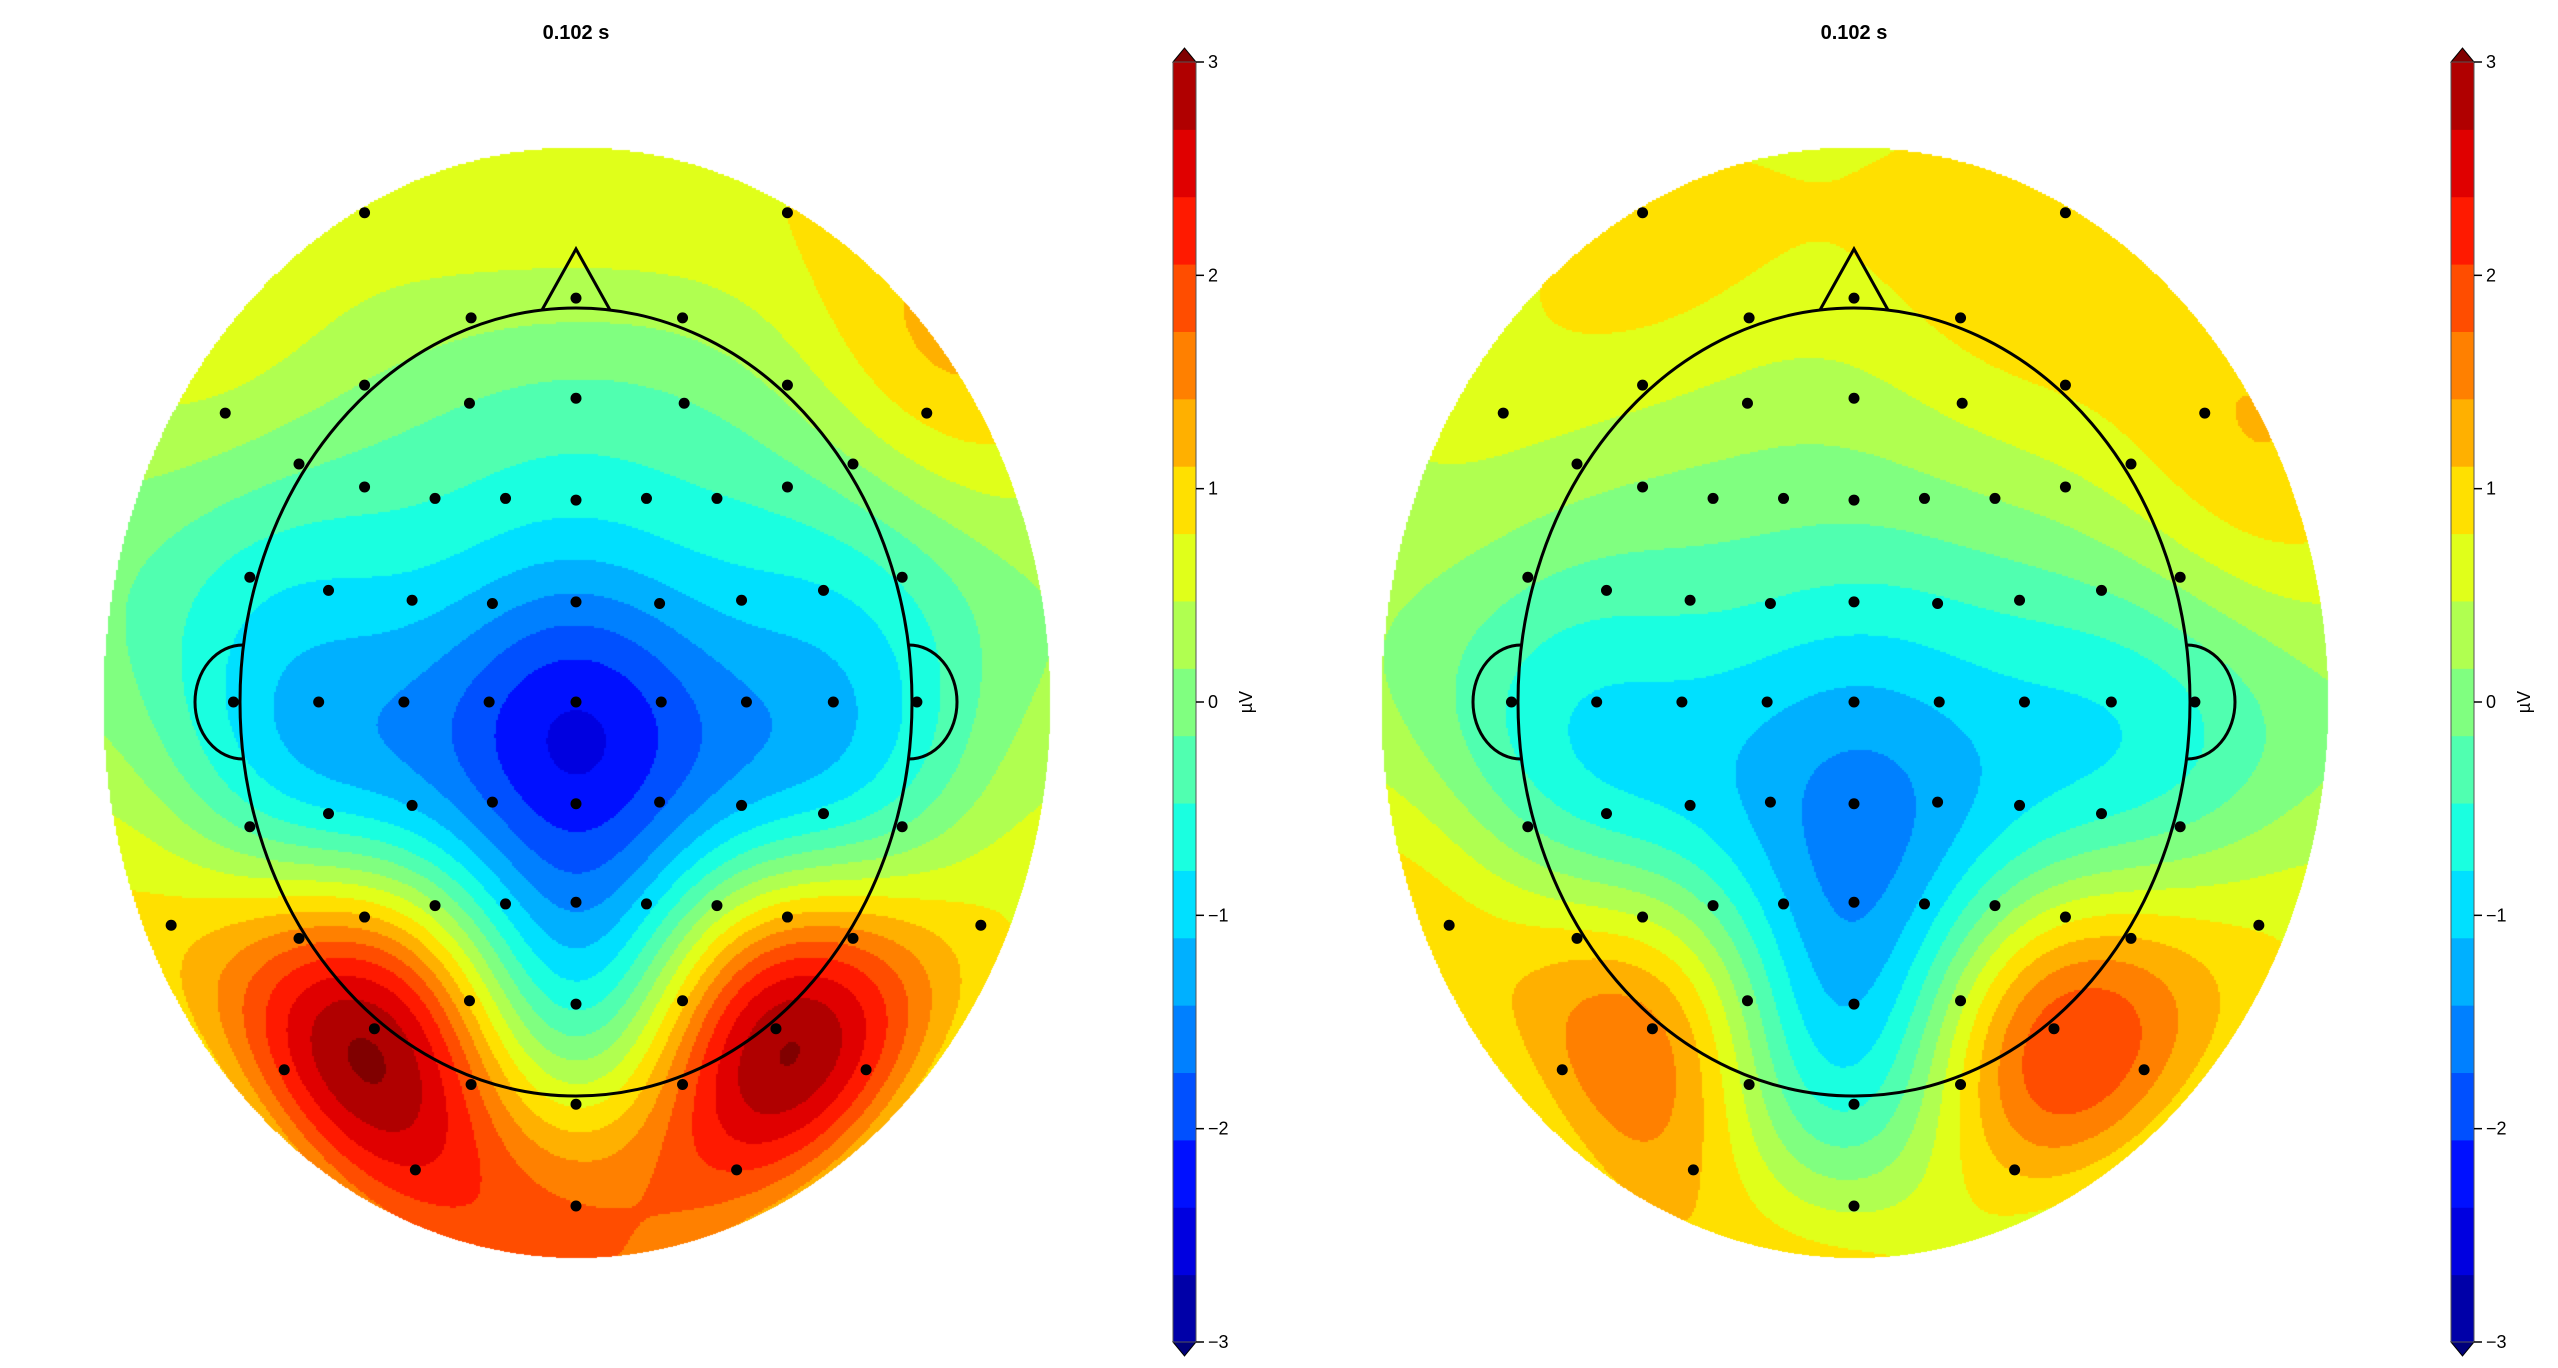  I want to click on colorbar-extend-top, so click(1184, 55).